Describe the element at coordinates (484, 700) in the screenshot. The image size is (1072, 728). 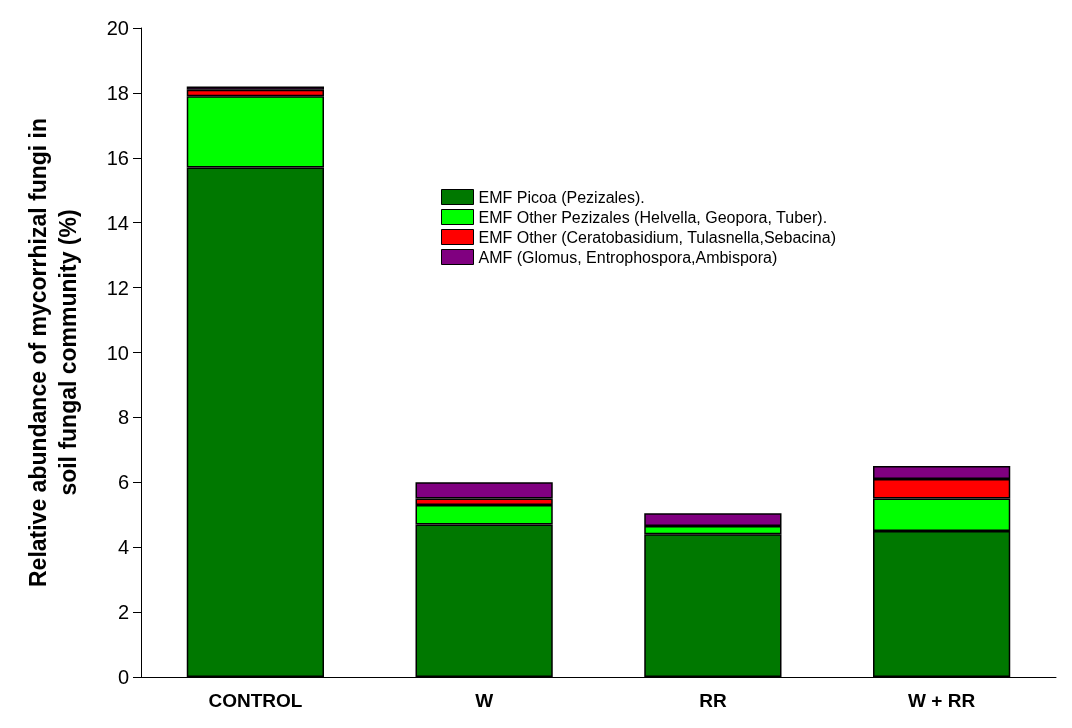
I see `x-tick-label: W` at that location.